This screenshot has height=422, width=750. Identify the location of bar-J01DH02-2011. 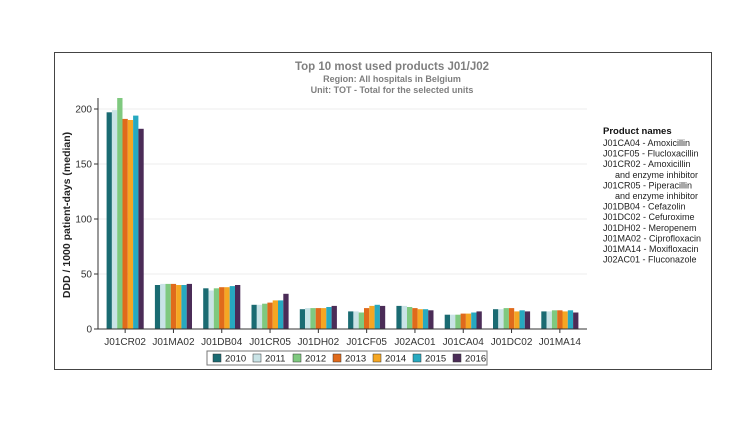
(308, 318).